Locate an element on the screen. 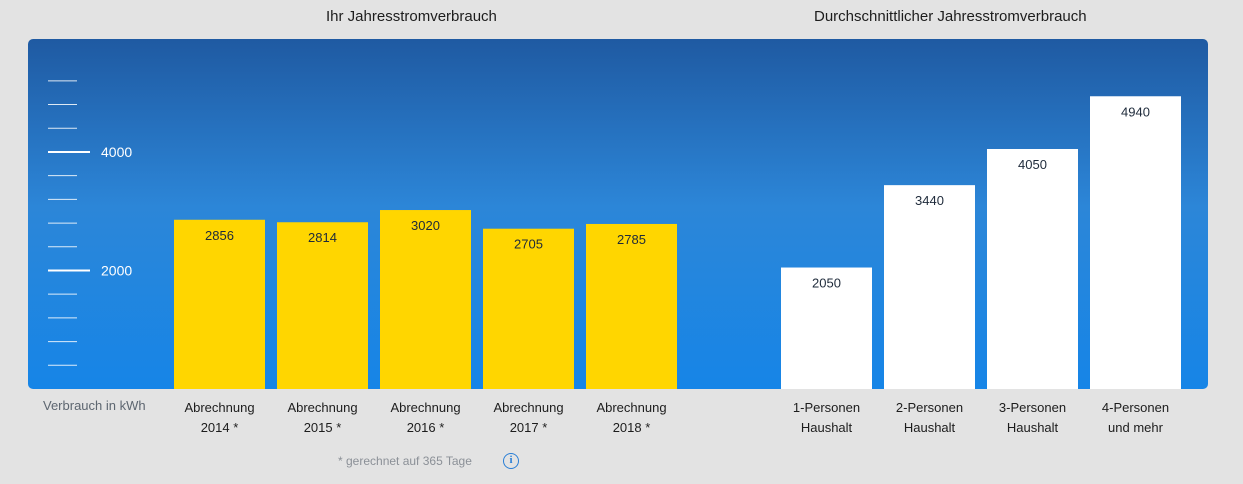 The height and width of the screenshot is (484, 1243). average-bar-value-label: 4050 is located at coordinates (1032, 164).